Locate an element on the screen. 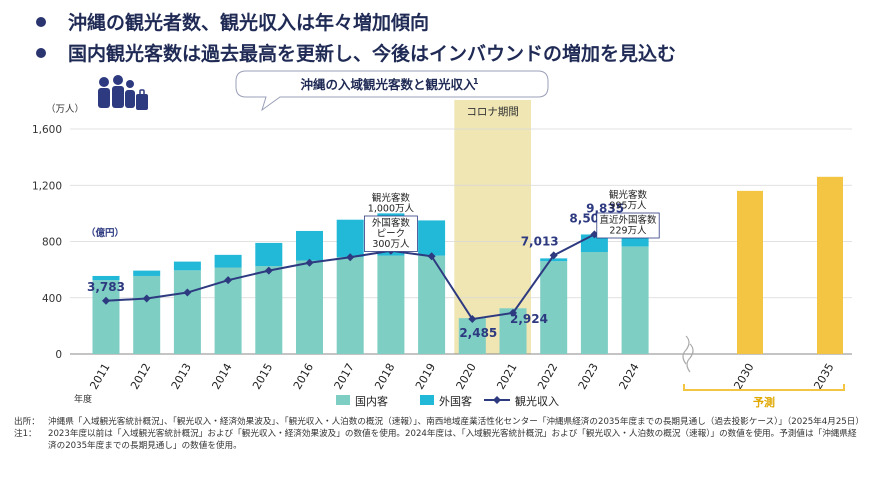 Image resolution: width=870 pixels, height=478 pixels. latest-foreign-annotation-box is located at coordinates (628, 225).